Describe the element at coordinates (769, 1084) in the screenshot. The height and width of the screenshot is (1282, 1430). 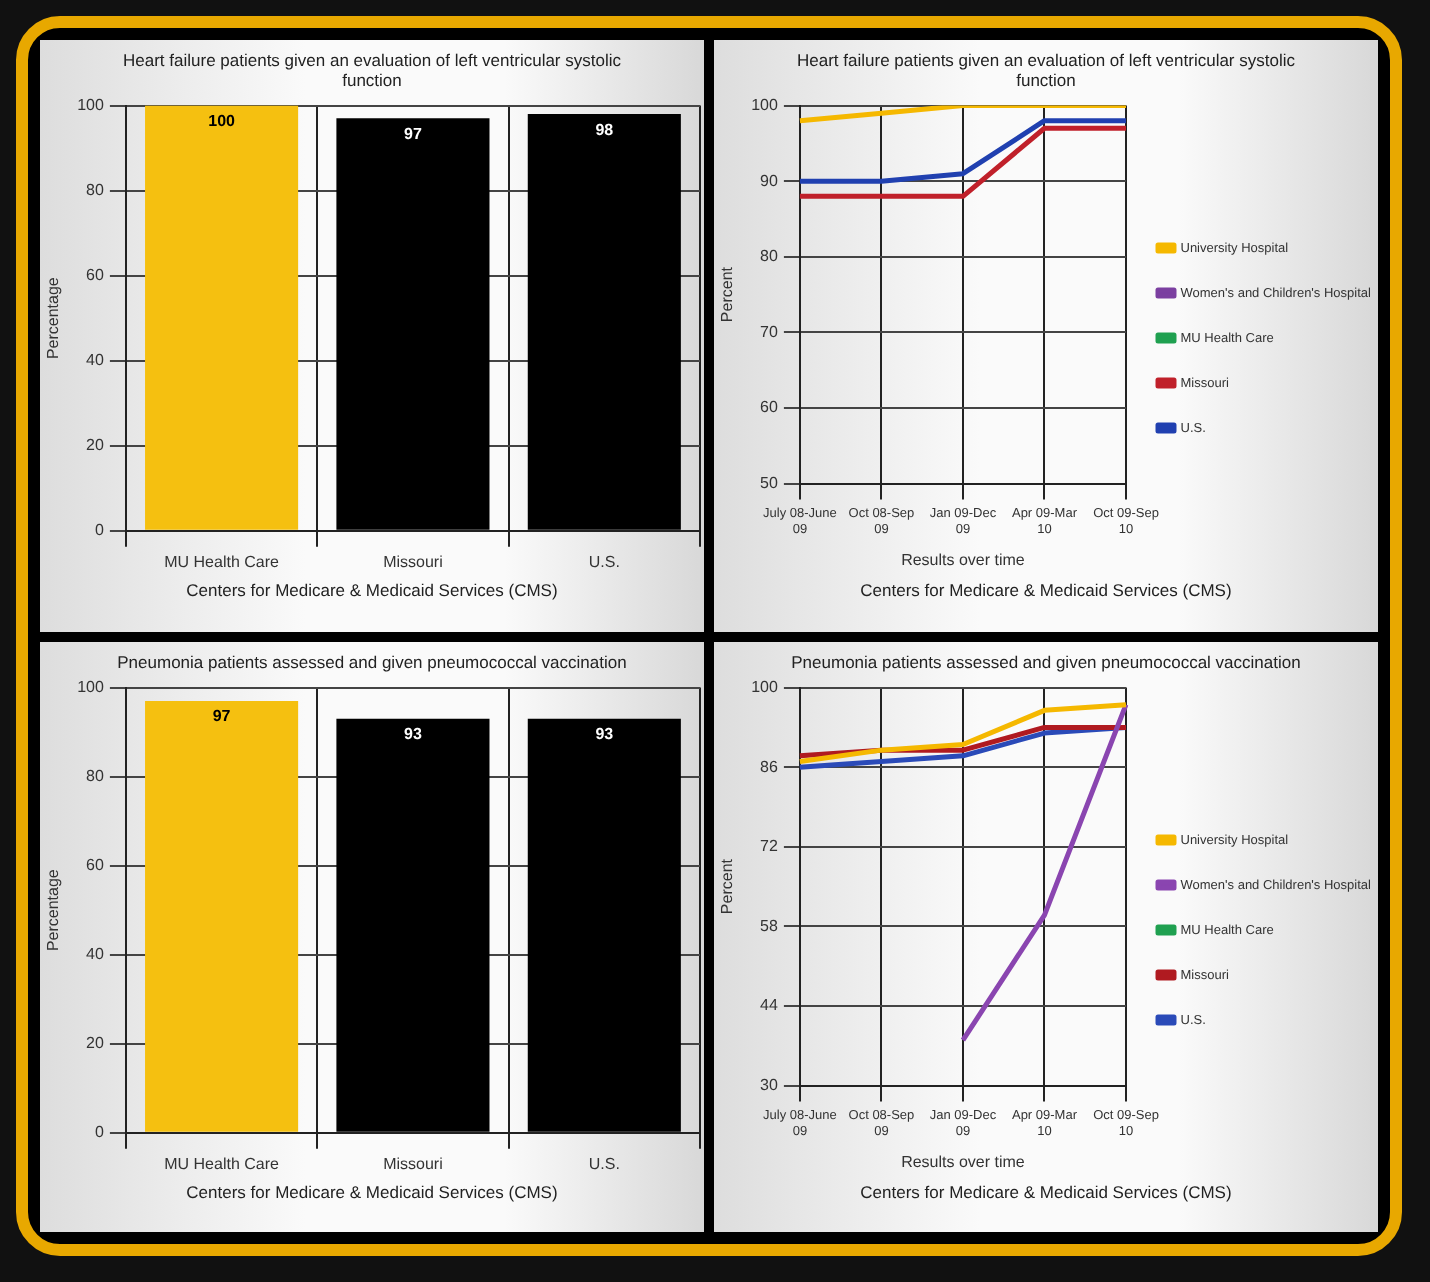
I see `y-tick-label: 30` at that location.